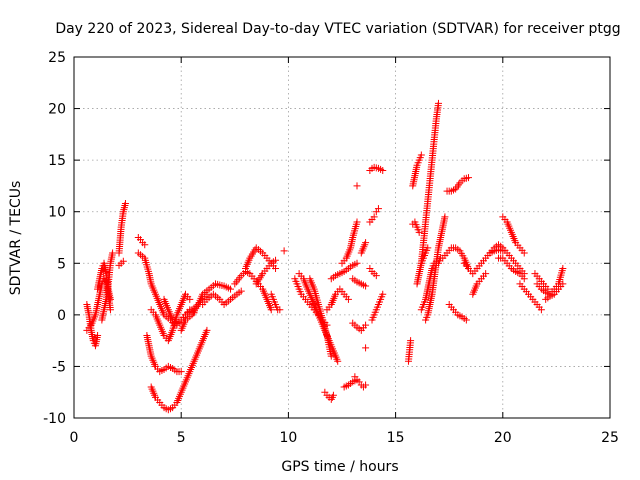  What do you see at coordinates (396, 438) in the screenshot?
I see `x-tick-label: 15` at bounding box center [396, 438].